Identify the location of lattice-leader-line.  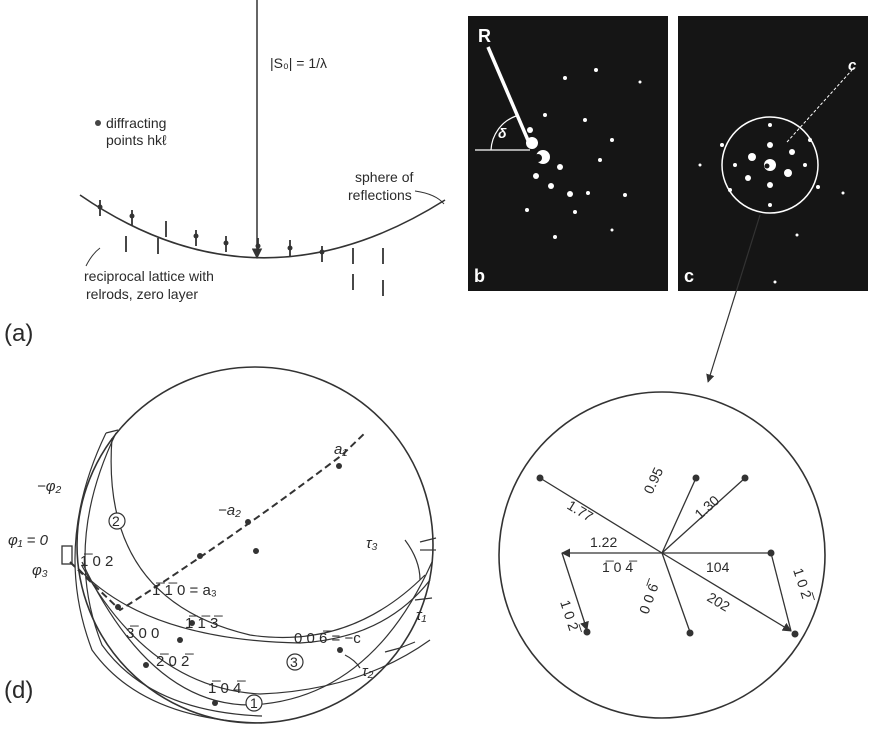
(93, 257).